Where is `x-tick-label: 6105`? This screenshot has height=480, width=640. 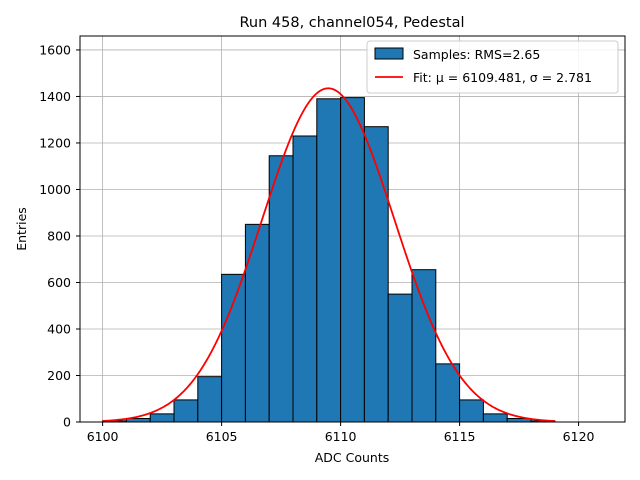 x-tick-label: 6105 is located at coordinates (222, 436).